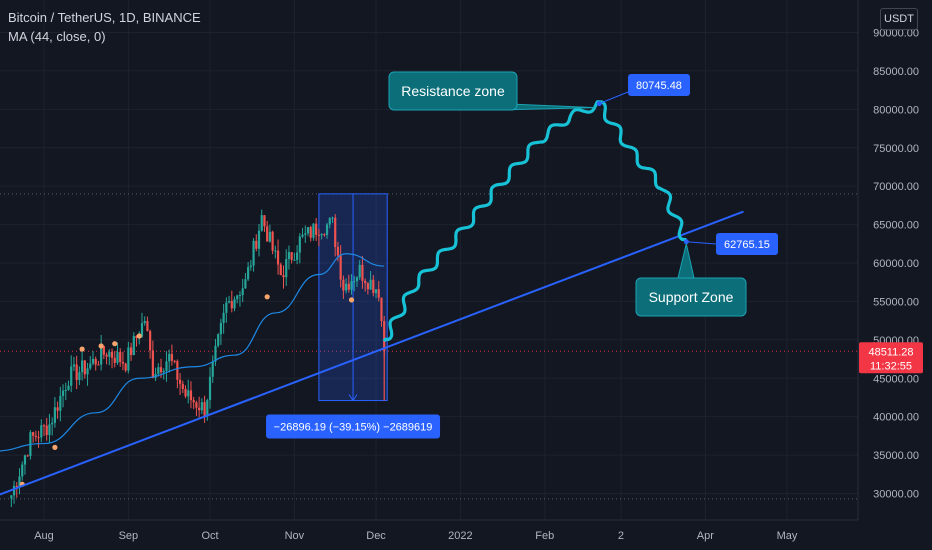  Describe the element at coordinates (896, 110) in the screenshot. I see `price-tick-label: 80000.00` at that location.